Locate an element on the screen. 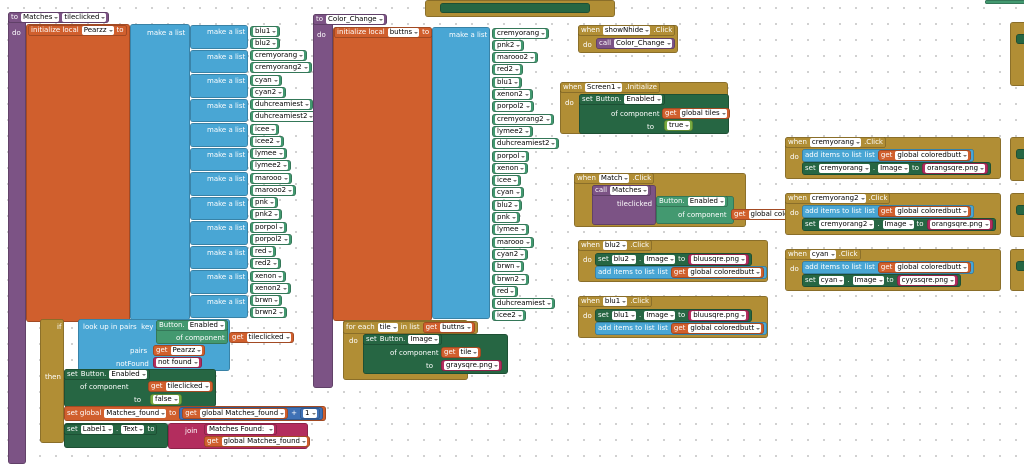 The image size is (1024, 466). dropdown-field: showNhide is located at coordinates (626, 30).